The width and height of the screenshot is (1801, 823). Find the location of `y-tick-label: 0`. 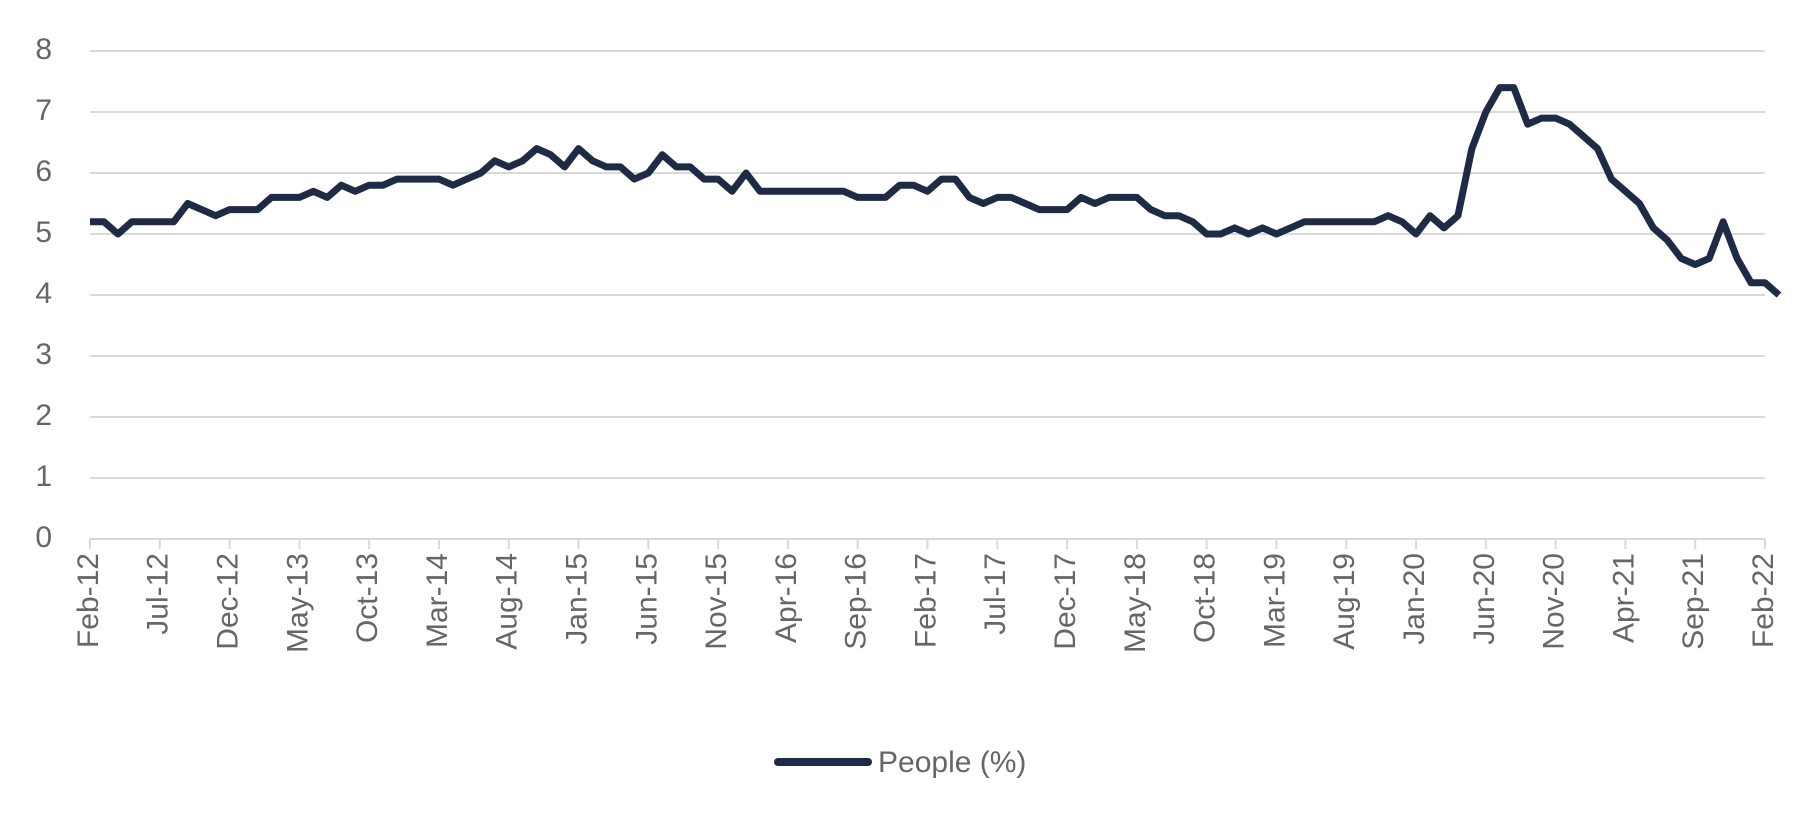

y-tick-label: 0 is located at coordinates (43, 537).